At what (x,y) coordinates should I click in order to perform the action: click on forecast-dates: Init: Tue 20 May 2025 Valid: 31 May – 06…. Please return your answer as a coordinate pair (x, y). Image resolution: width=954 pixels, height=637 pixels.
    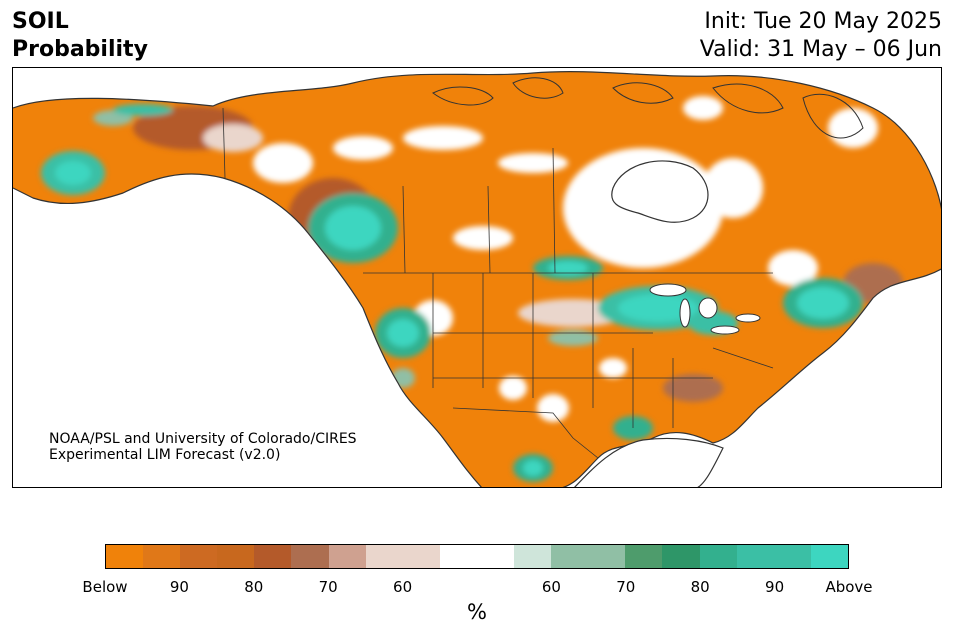
    Looking at the image, I should click on (821, 36).